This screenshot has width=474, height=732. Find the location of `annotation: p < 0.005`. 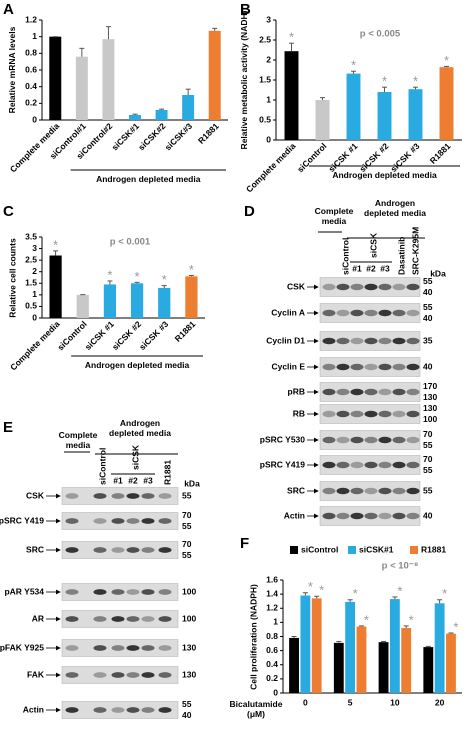

annotation: p < 0.005 is located at coordinates (380, 34).